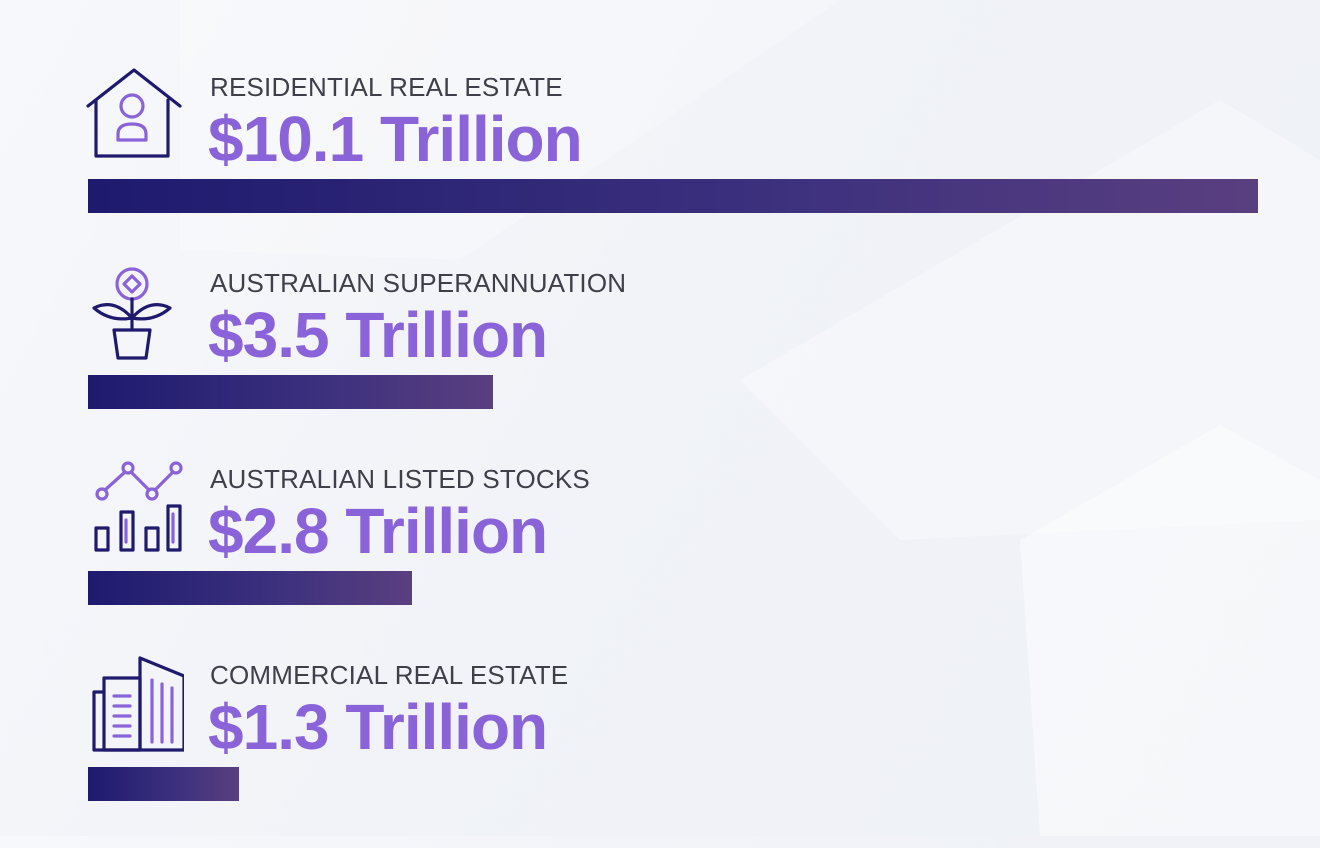 This screenshot has height=848, width=1320. I want to click on buildings-icon, so click(134, 706).